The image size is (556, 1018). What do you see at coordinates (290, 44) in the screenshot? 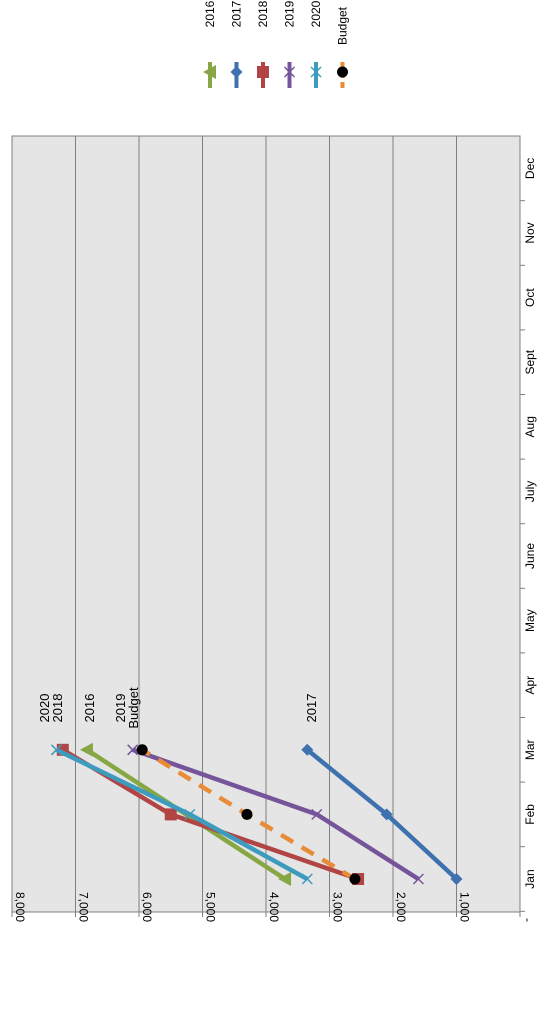
I see `legend-entry-2019: 2019` at bounding box center [290, 44].